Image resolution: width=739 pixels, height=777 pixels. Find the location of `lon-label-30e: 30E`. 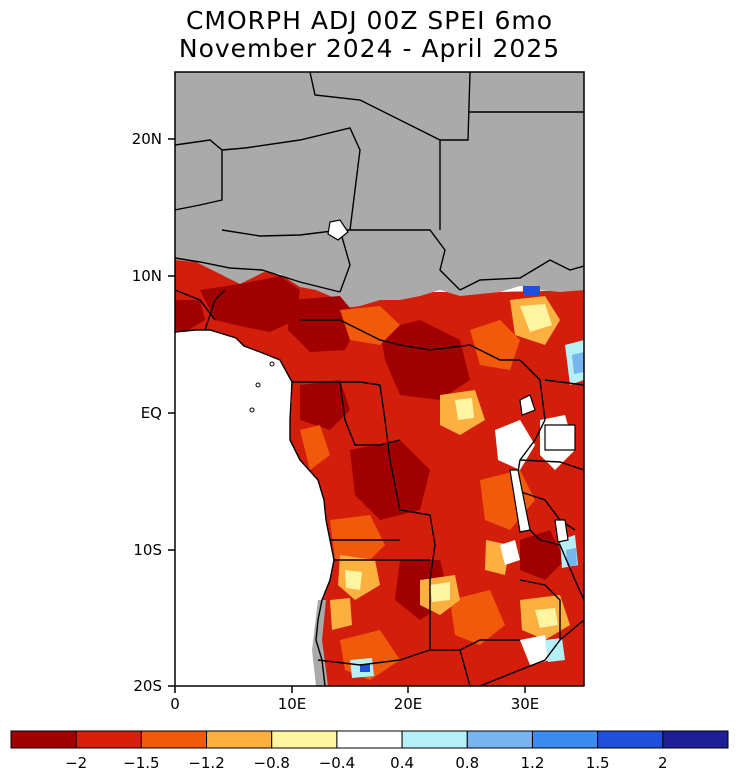

lon-label-30e: 30E is located at coordinates (525, 704).